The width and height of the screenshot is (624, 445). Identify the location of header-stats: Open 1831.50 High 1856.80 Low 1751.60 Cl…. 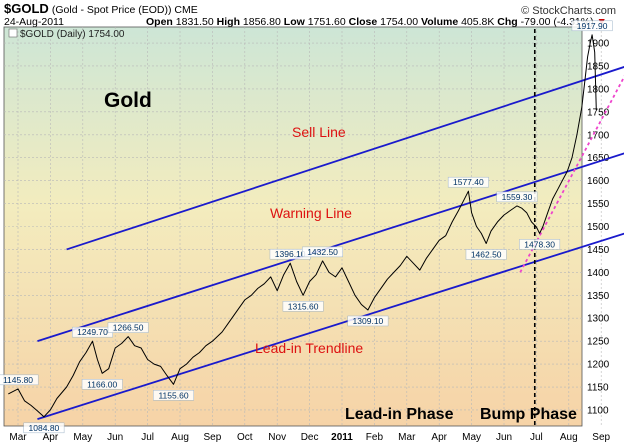
(376, 22).